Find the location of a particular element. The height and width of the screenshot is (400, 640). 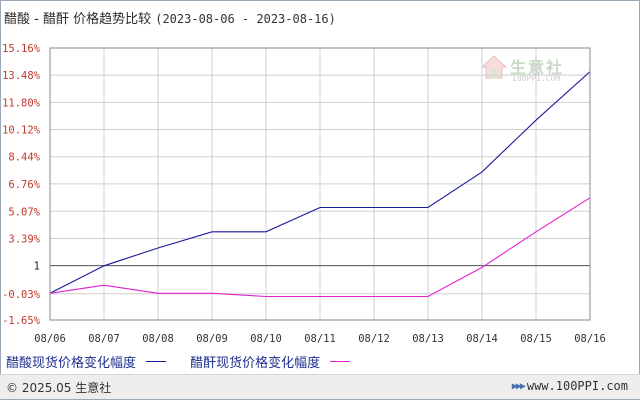

x-tick-label: 08/14 is located at coordinates (482, 339).